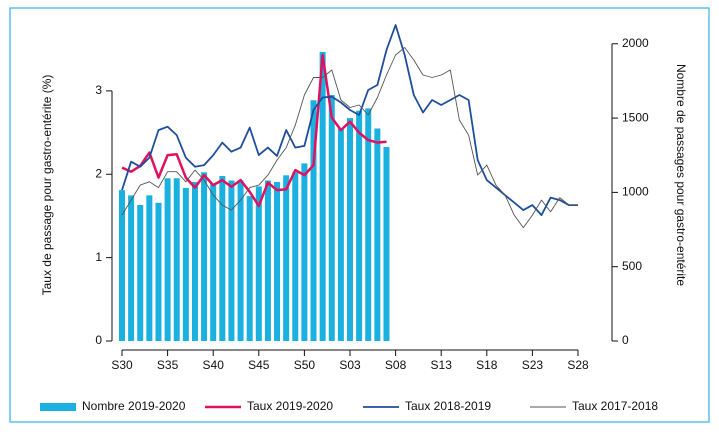  What do you see at coordinates (259, 365) in the screenshot?
I see `x-tick-label: S45` at bounding box center [259, 365].